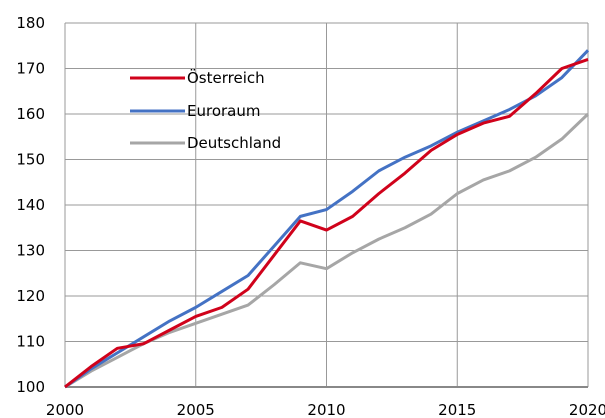 Image resolution: width=605 pixels, height=418 pixels. I want to click on x-tick-label: 2000, so click(65, 409).